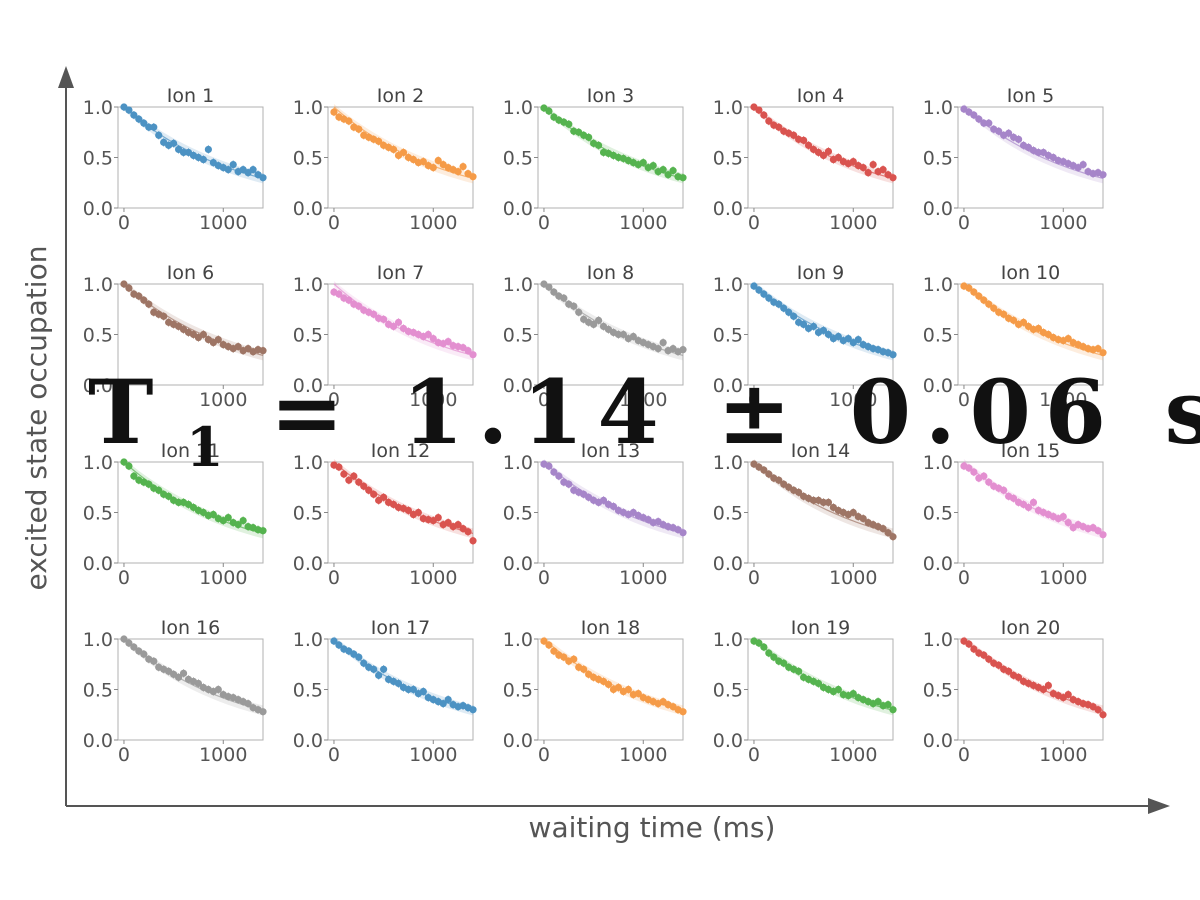 Image resolution: width=1200 pixels, height=900 pixels. I want to click on subplot-frame, so click(610, 512).